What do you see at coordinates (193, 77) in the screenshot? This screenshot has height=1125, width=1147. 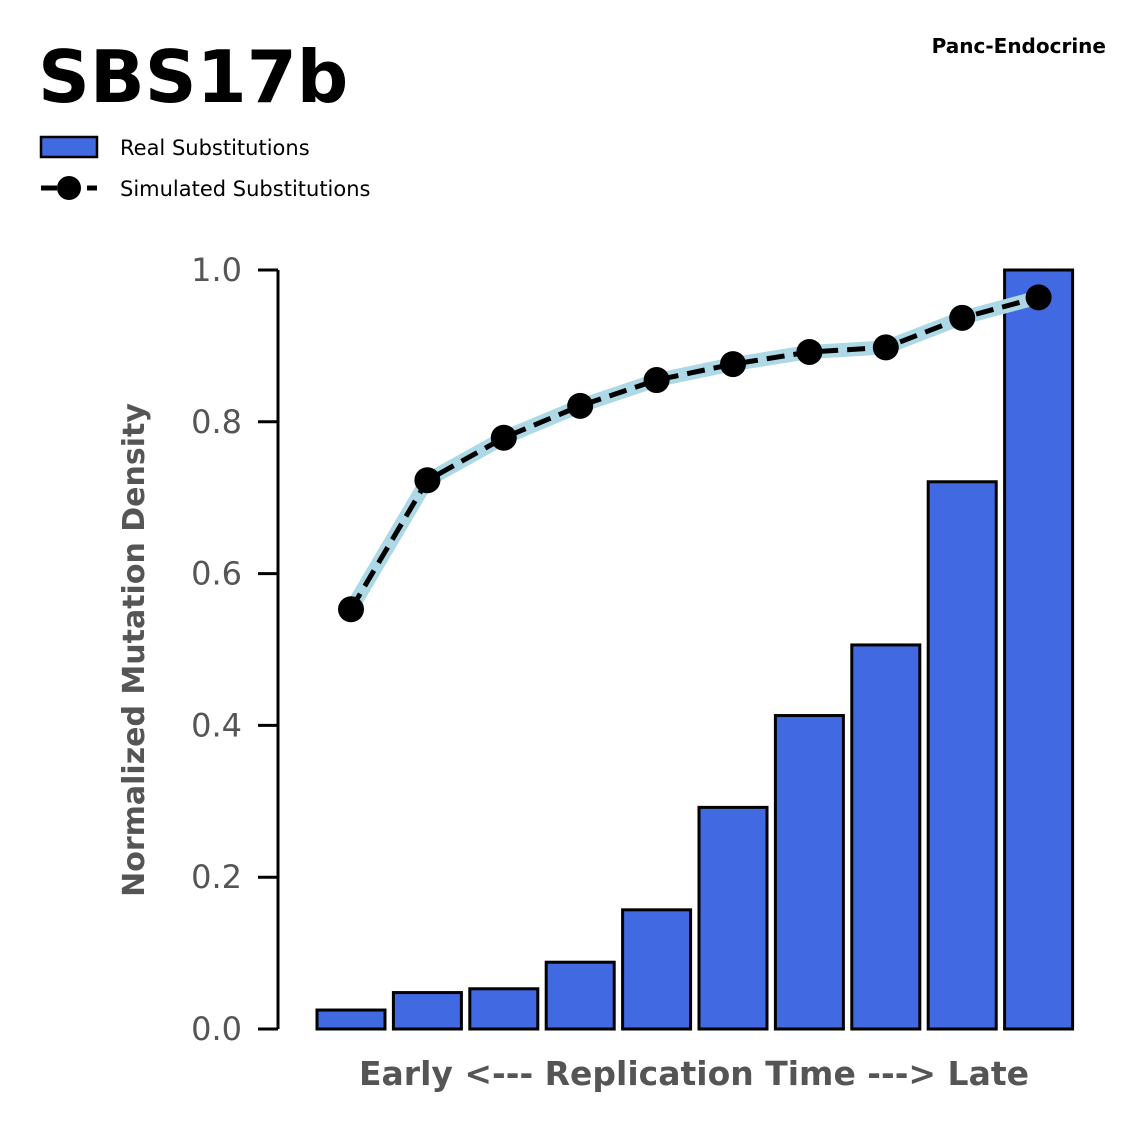 I see `chart-title: SBS17b` at bounding box center [193, 77].